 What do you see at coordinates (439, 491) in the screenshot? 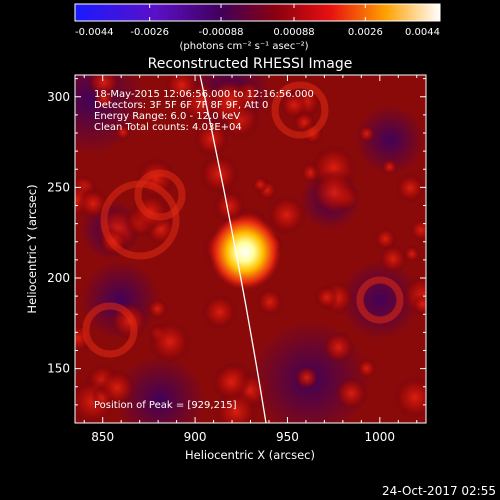
I see `footer-date: 24-Oct-2017 02:55` at bounding box center [439, 491].